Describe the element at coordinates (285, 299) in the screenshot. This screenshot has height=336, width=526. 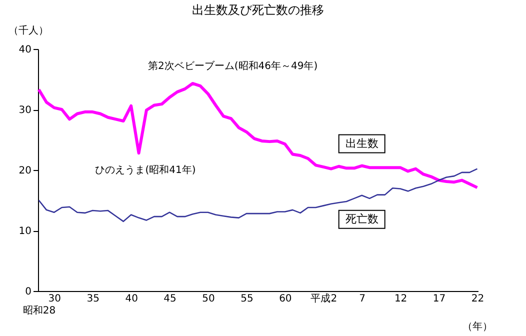
I see `x-tick-label: 60` at that location.